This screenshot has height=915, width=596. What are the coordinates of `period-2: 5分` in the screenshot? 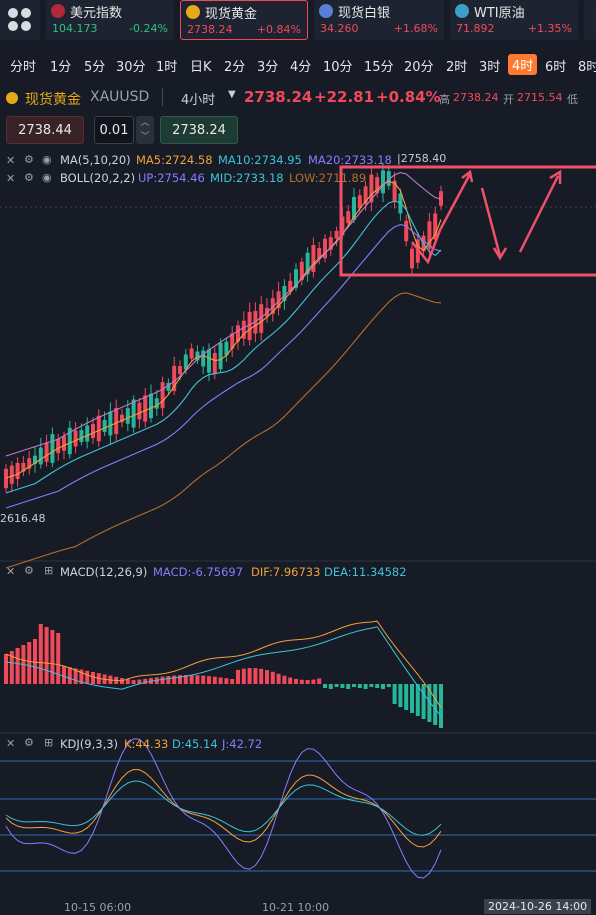 It's located at (95, 67).